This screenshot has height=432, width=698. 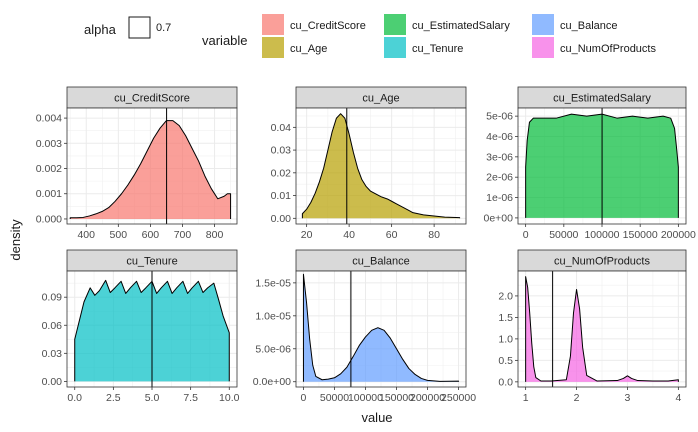 What do you see at coordinates (461, 26) in the screenshot?
I see `legend-label: cu_EstimatedSalary` at bounding box center [461, 26].